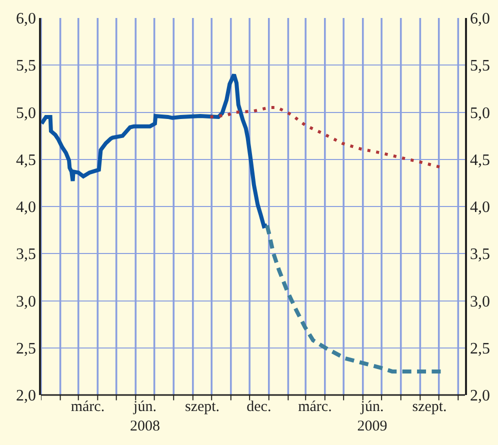 Image resolution: width=498 pixels, height=445 pixels. Describe the element at coordinates (480, 207) in the screenshot. I see `y2-tick-label: 4,0` at that location.